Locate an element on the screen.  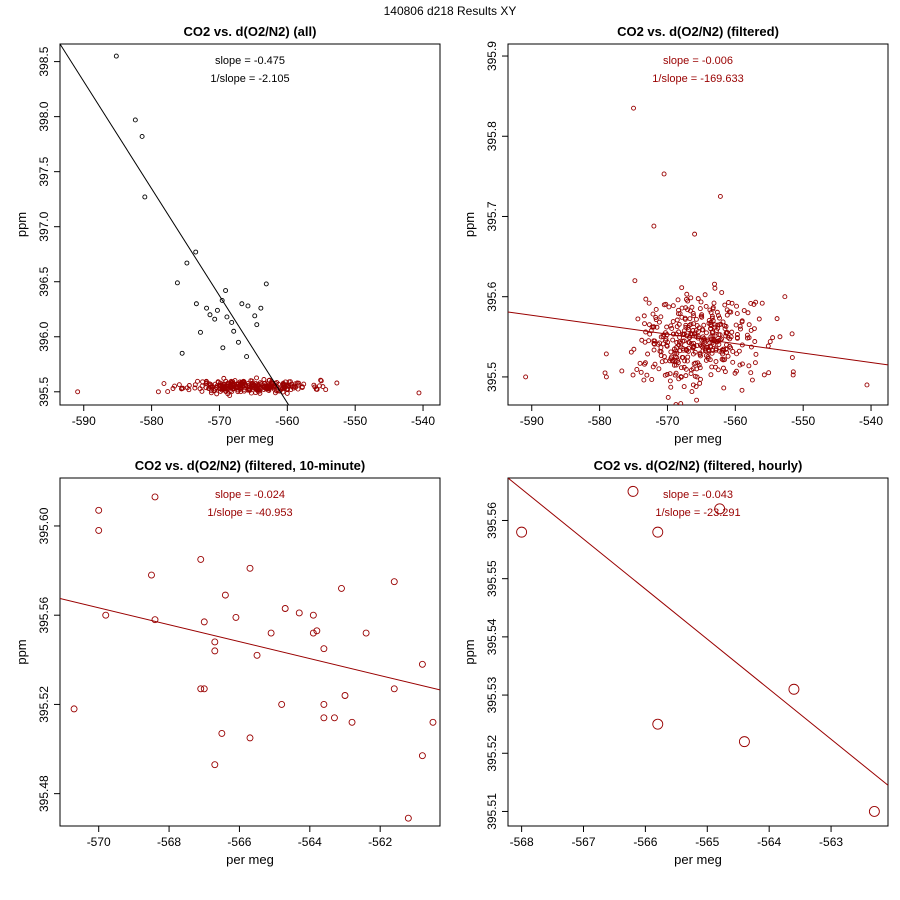
x-axis-label: per meg is located at coordinates (698, 438).